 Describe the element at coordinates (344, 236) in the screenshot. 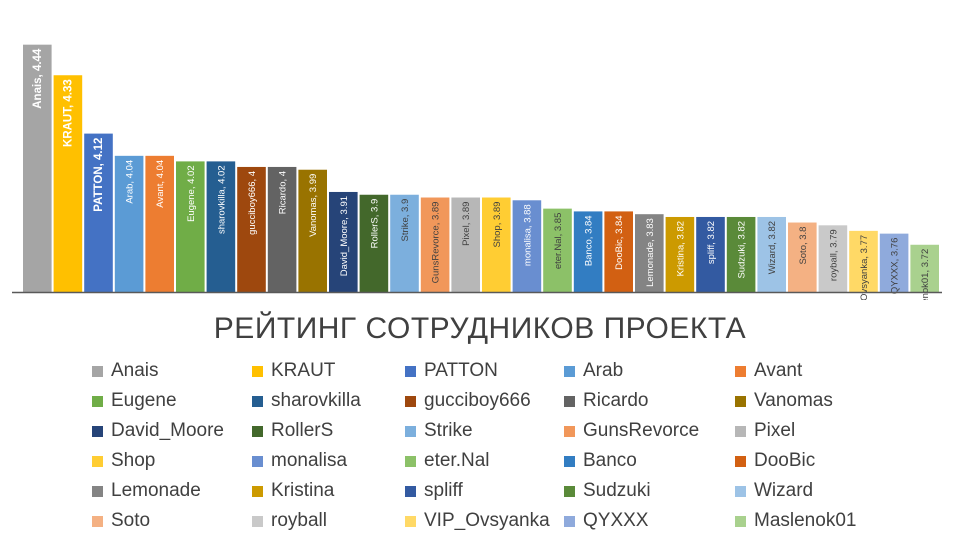

I see `data-label-david-moore: David_Moore, 3.91` at that location.